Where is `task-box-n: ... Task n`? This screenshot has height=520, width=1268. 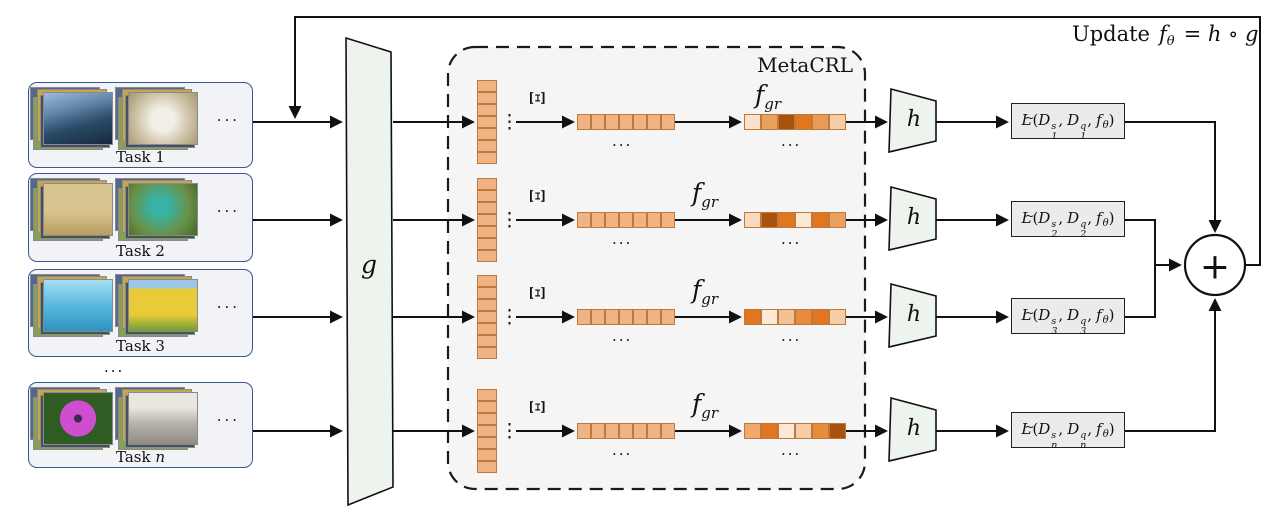
task-box-n: ... Task n is located at coordinates (140, 425).